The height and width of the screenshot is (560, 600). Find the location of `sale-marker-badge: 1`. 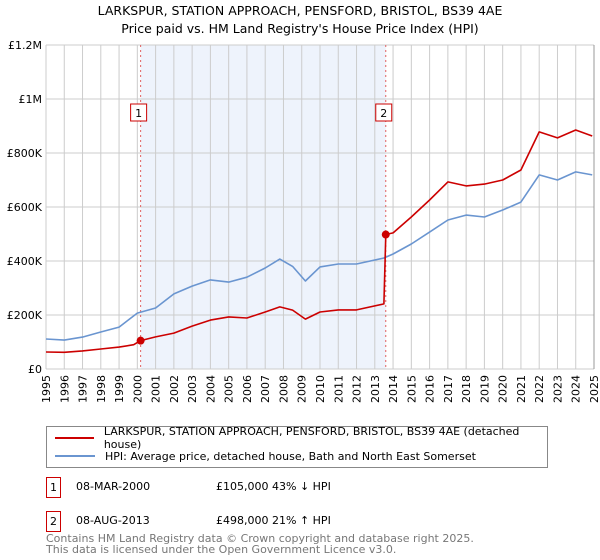

sale-marker-badge: 1 is located at coordinates (53, 487).